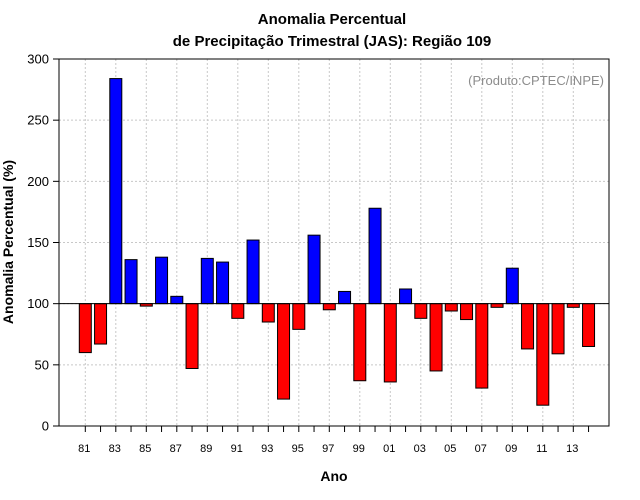  I want to click on bar-2014, so click(589, 325).